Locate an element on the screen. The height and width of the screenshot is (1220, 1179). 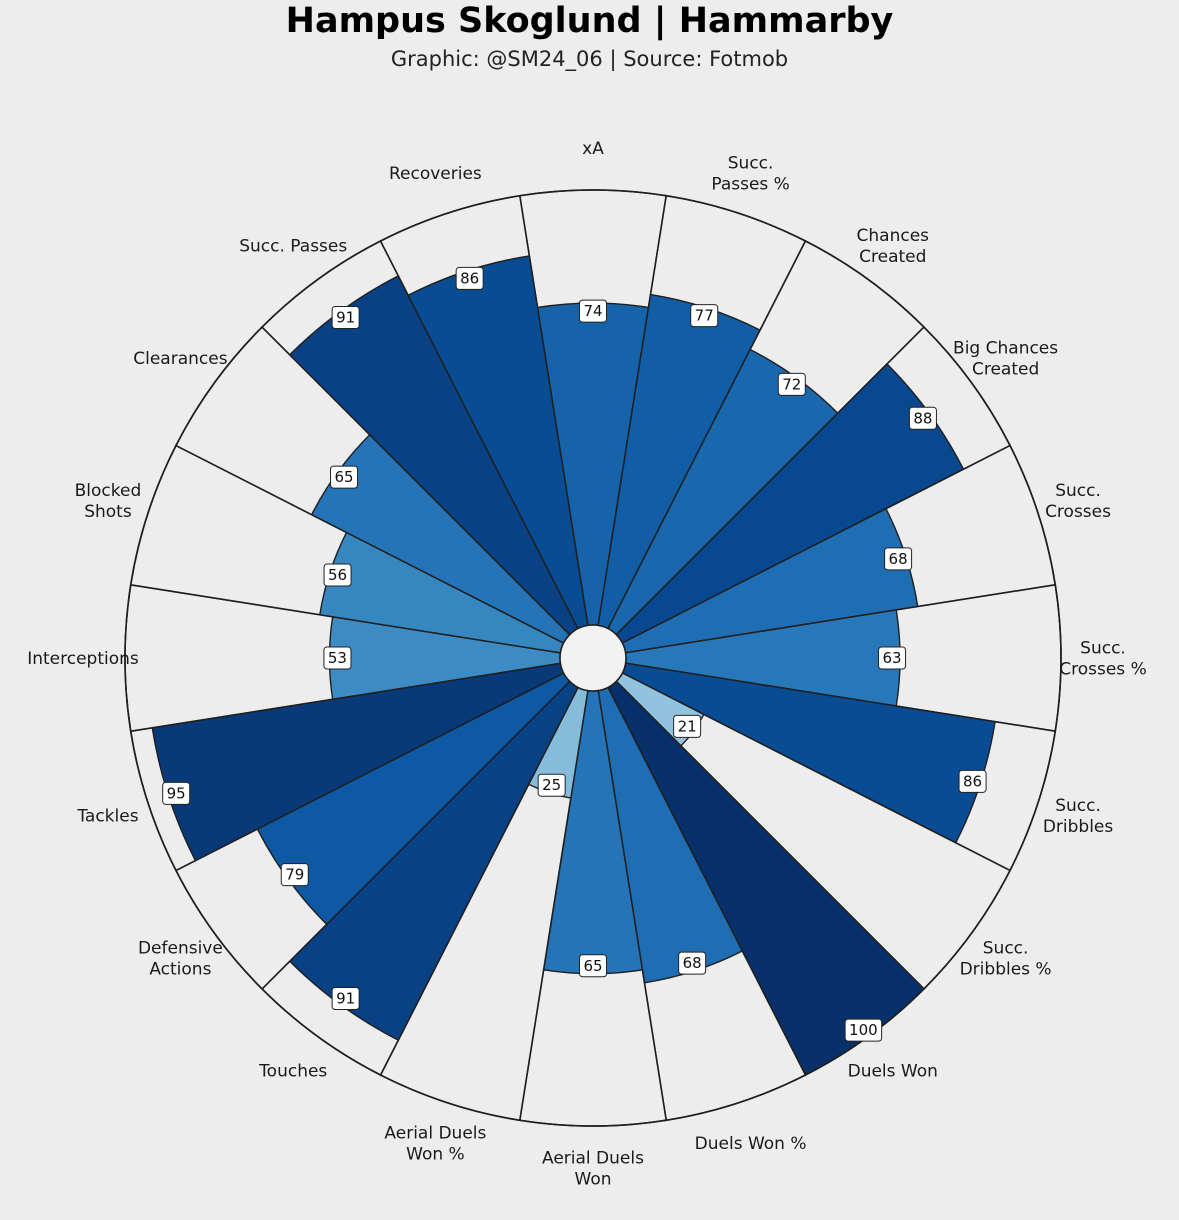
svg-text: 95 is located at coordinates (176, 793).